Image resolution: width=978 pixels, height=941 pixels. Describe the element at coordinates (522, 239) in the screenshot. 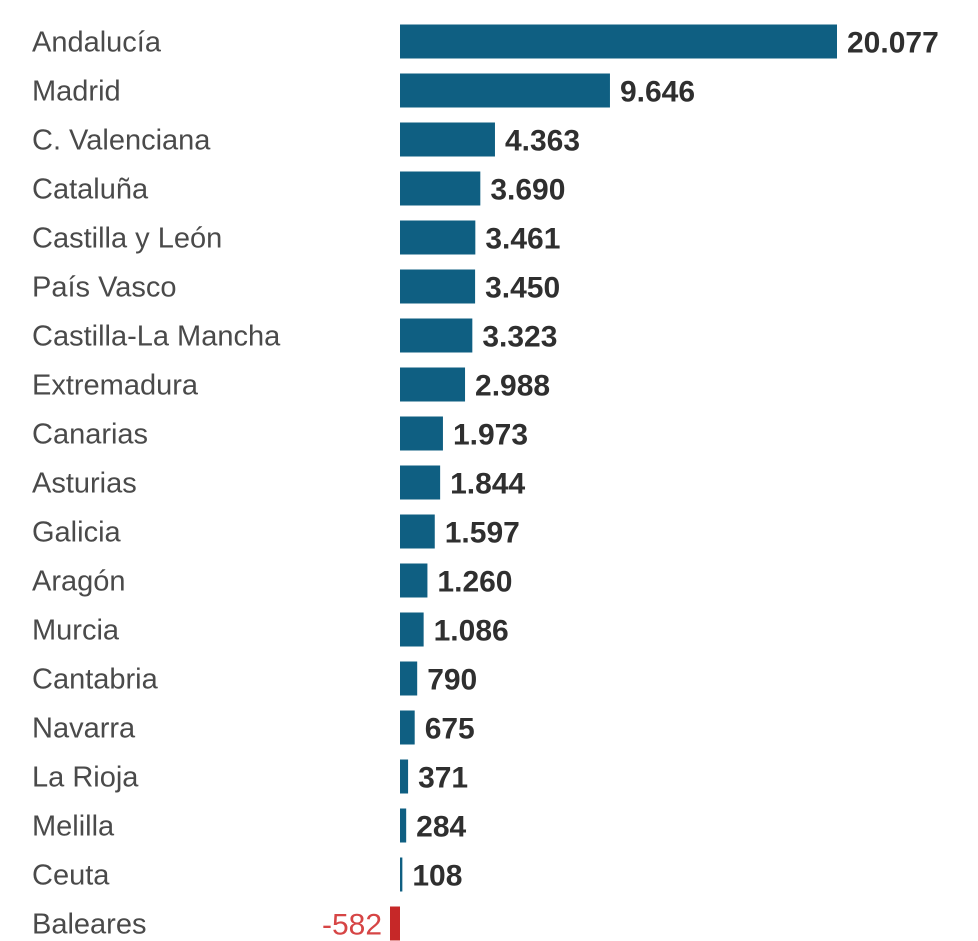

I see `value-label: 3.461` at that location.